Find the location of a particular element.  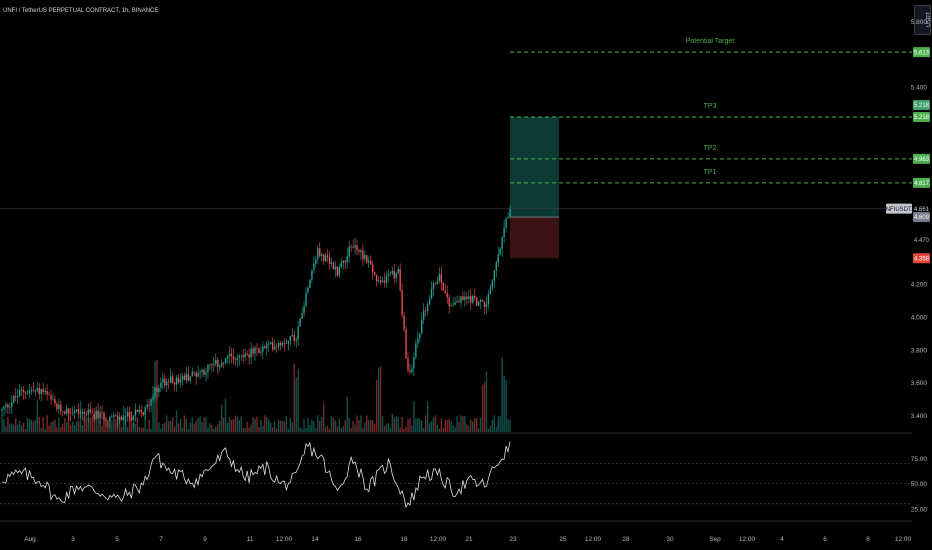

price-badge-text: 5.613 is located at coordinates (922, 53).